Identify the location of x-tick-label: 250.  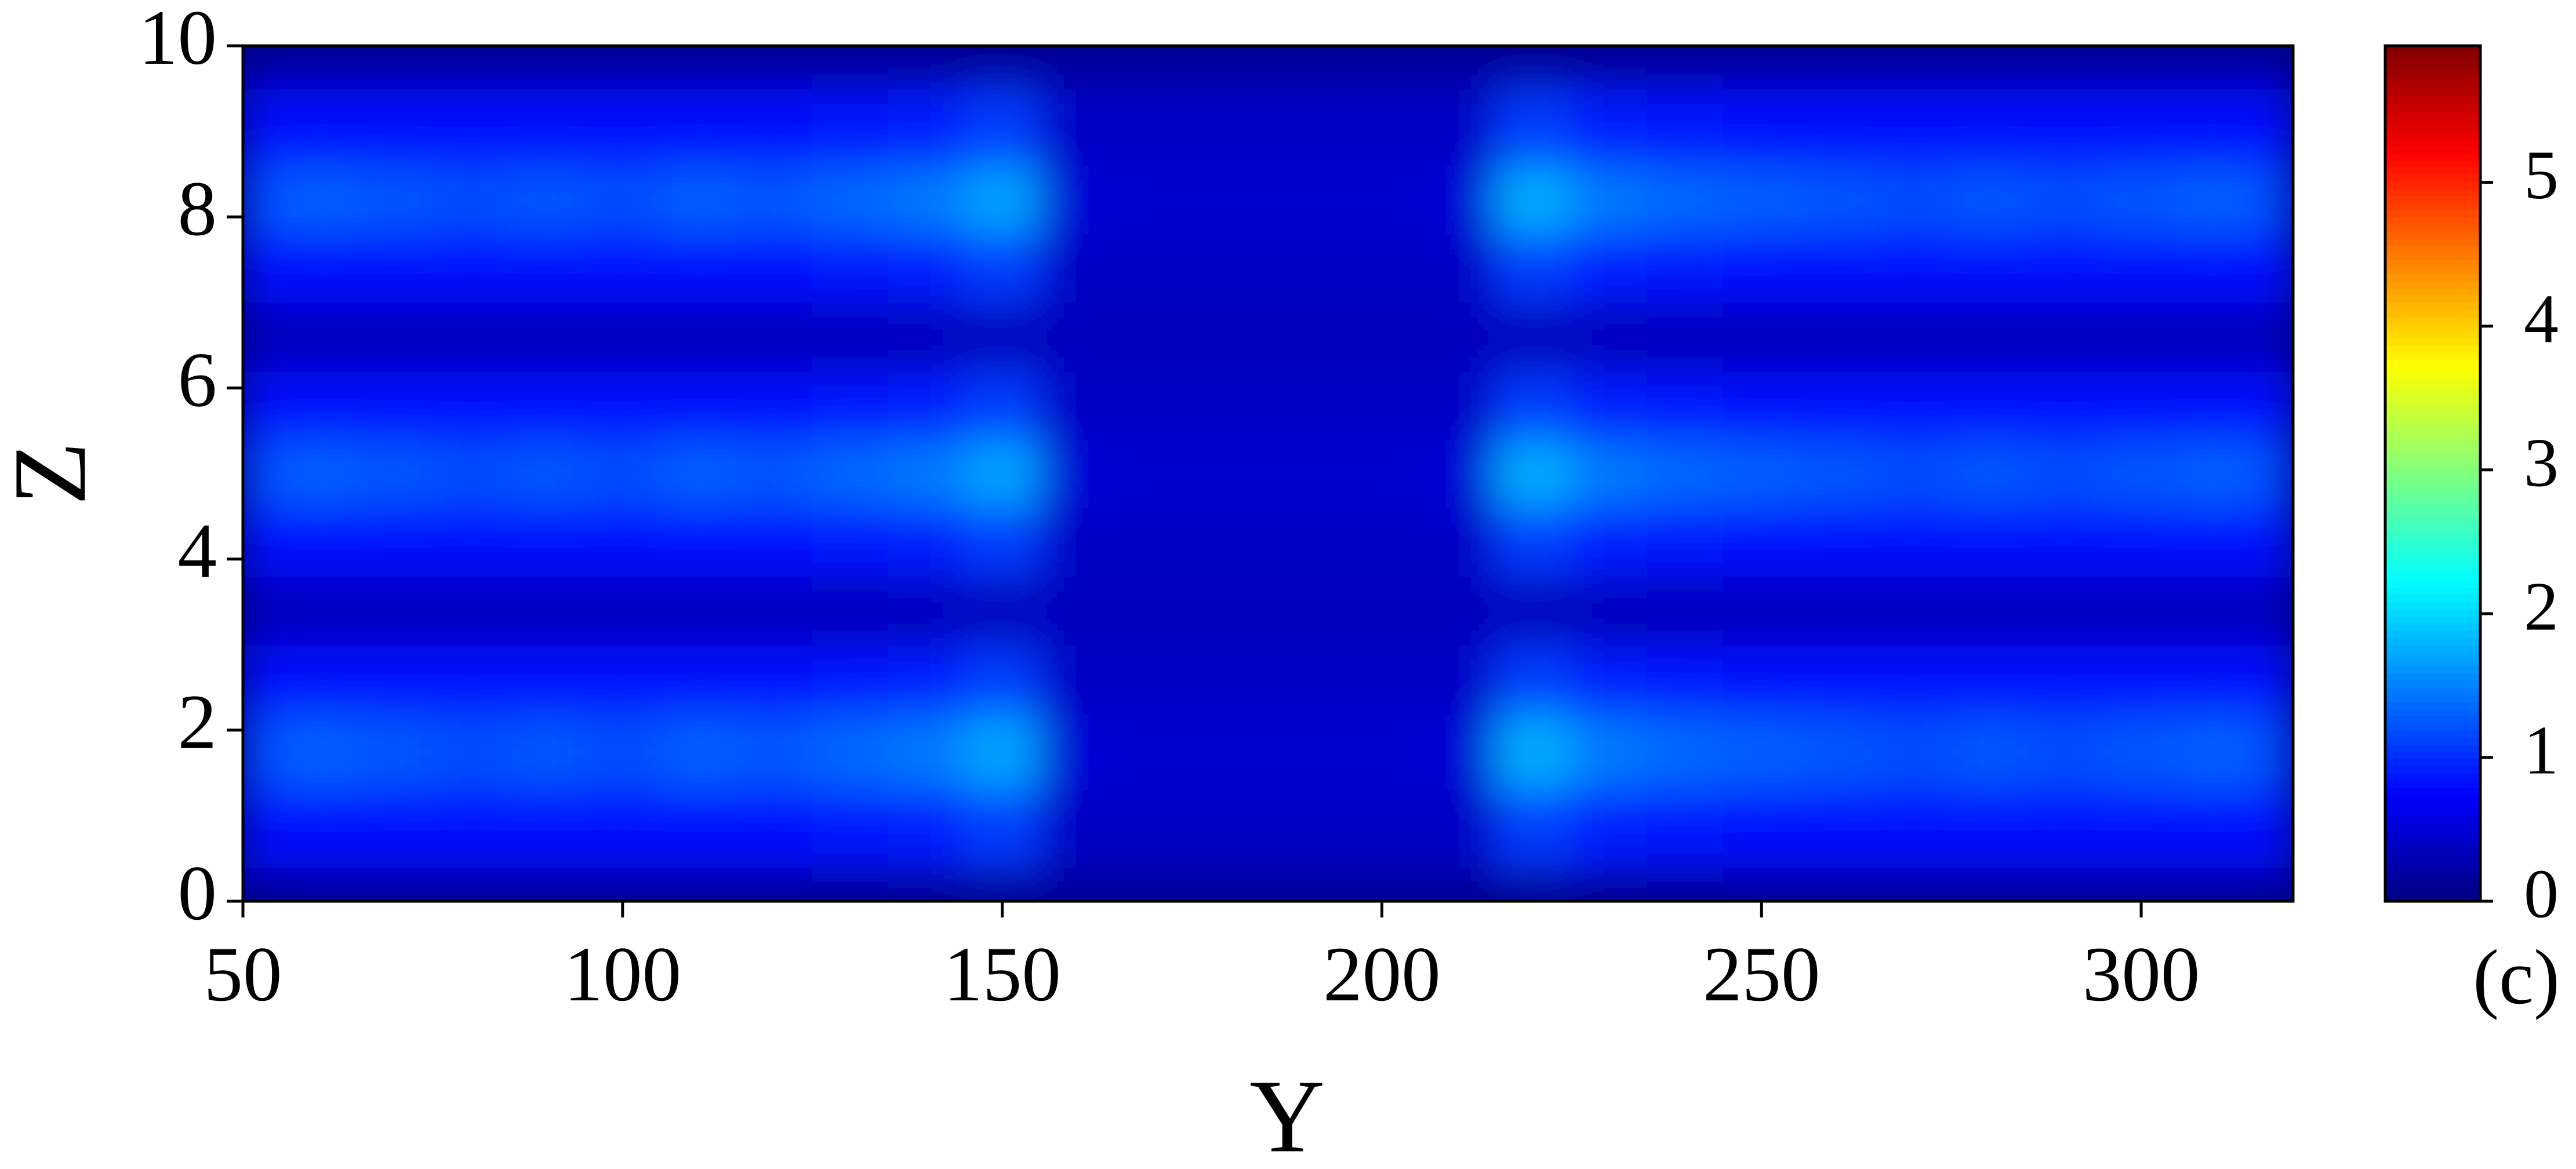
(1762, 974).